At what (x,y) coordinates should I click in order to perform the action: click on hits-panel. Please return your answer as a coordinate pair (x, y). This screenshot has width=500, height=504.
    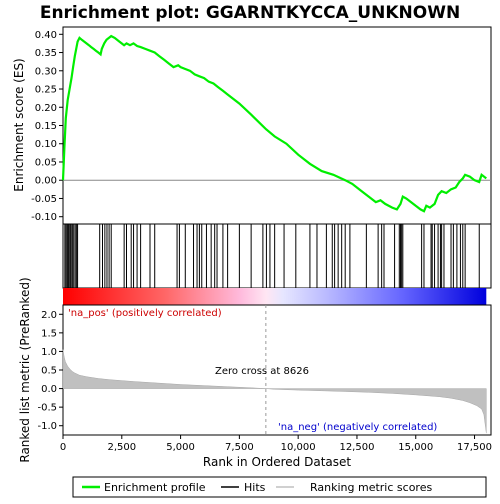
    Looking at the image, I should click on (277, 256).